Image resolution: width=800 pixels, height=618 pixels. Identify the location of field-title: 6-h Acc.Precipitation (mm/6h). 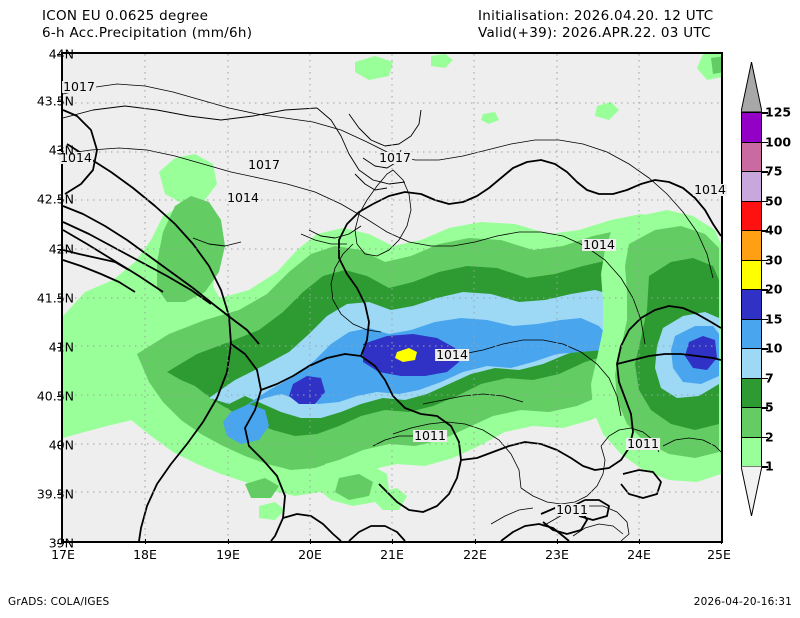
(147, 33).